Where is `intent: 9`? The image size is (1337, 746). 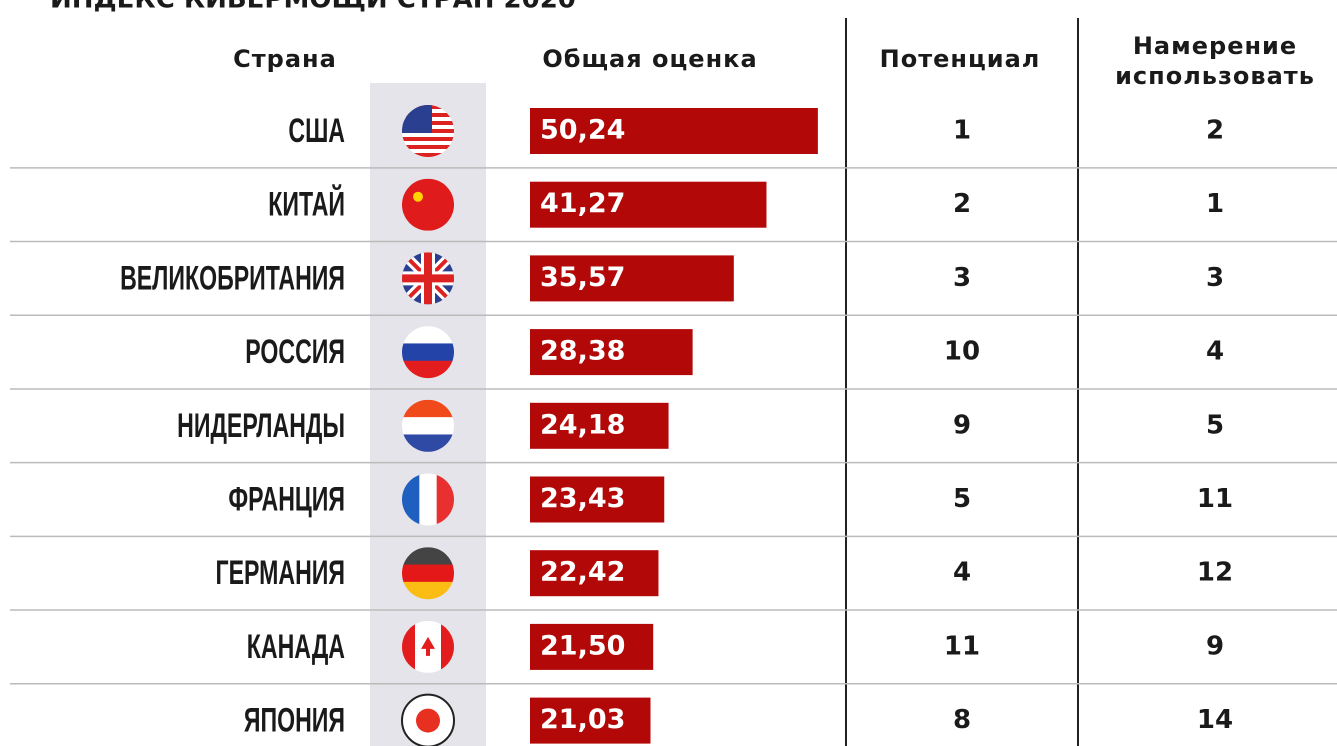
intent: 9 is located at coordinates (1215, 646).